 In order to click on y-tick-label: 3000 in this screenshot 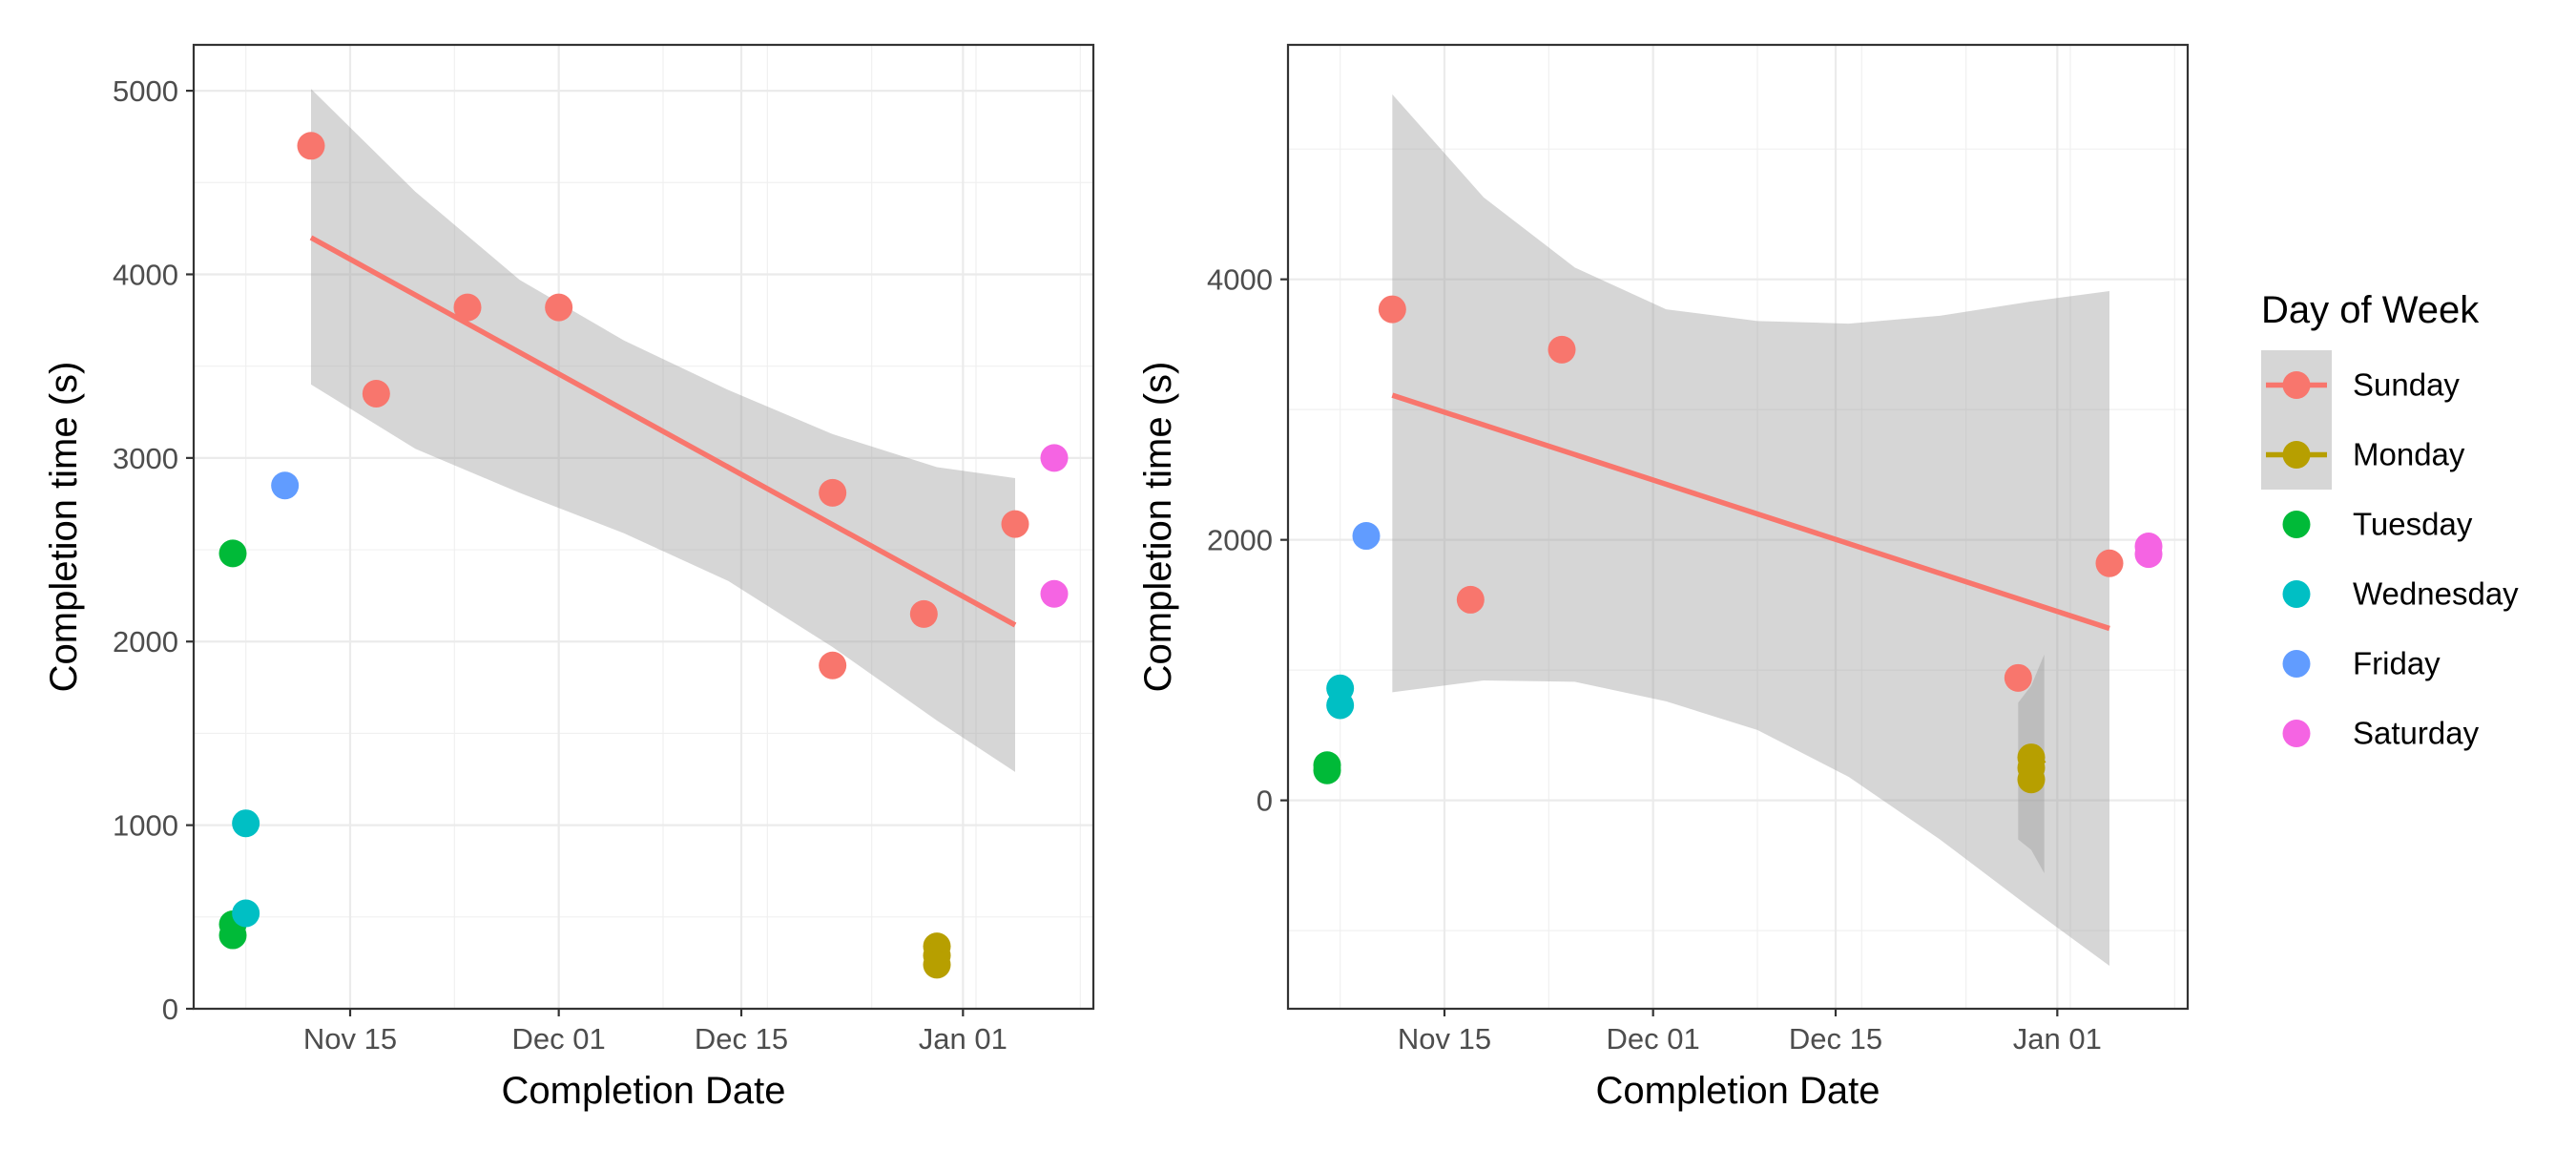, I will do `click(145, 458)`.